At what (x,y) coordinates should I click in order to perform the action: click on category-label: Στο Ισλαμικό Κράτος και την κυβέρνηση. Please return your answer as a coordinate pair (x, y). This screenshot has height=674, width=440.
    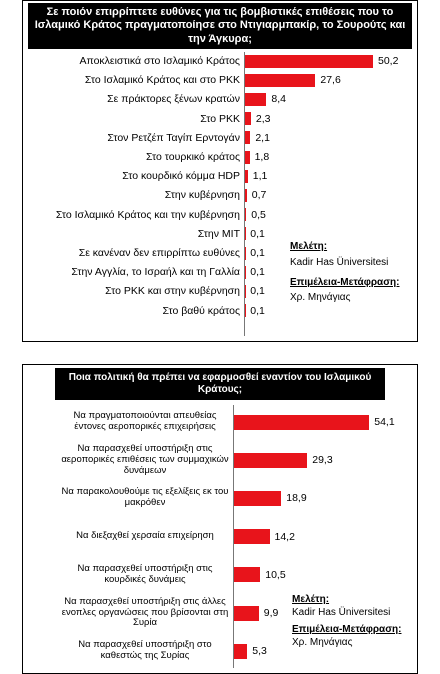
    Looking at the image, I should click on (129, 214).